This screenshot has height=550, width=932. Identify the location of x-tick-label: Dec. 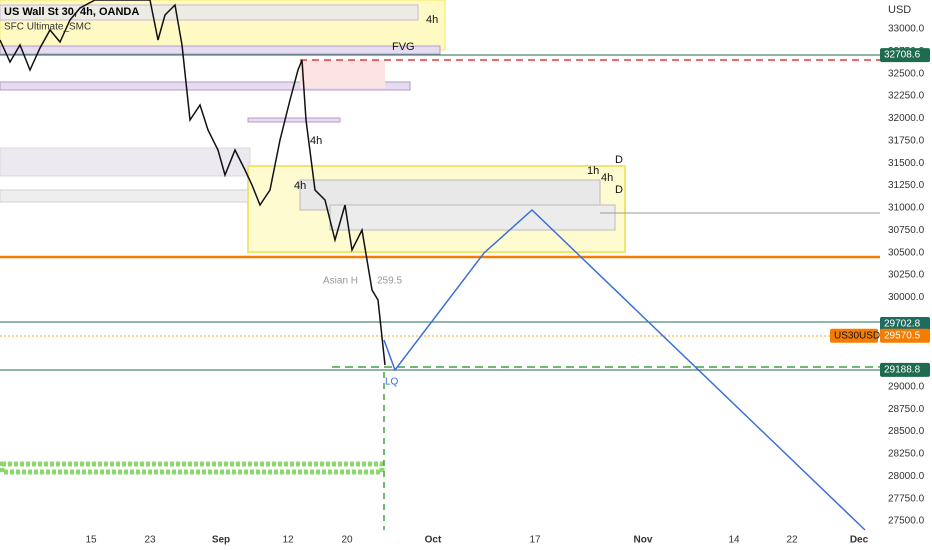
(859, 540).